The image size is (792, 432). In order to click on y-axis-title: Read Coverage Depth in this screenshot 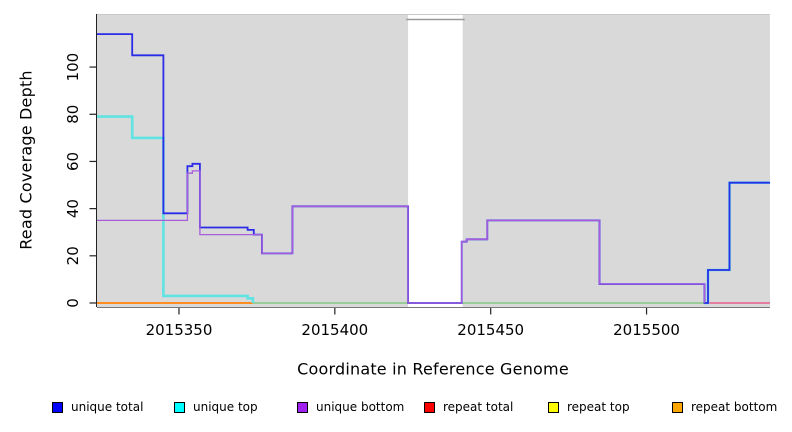, I will do `click(26, 160)`.